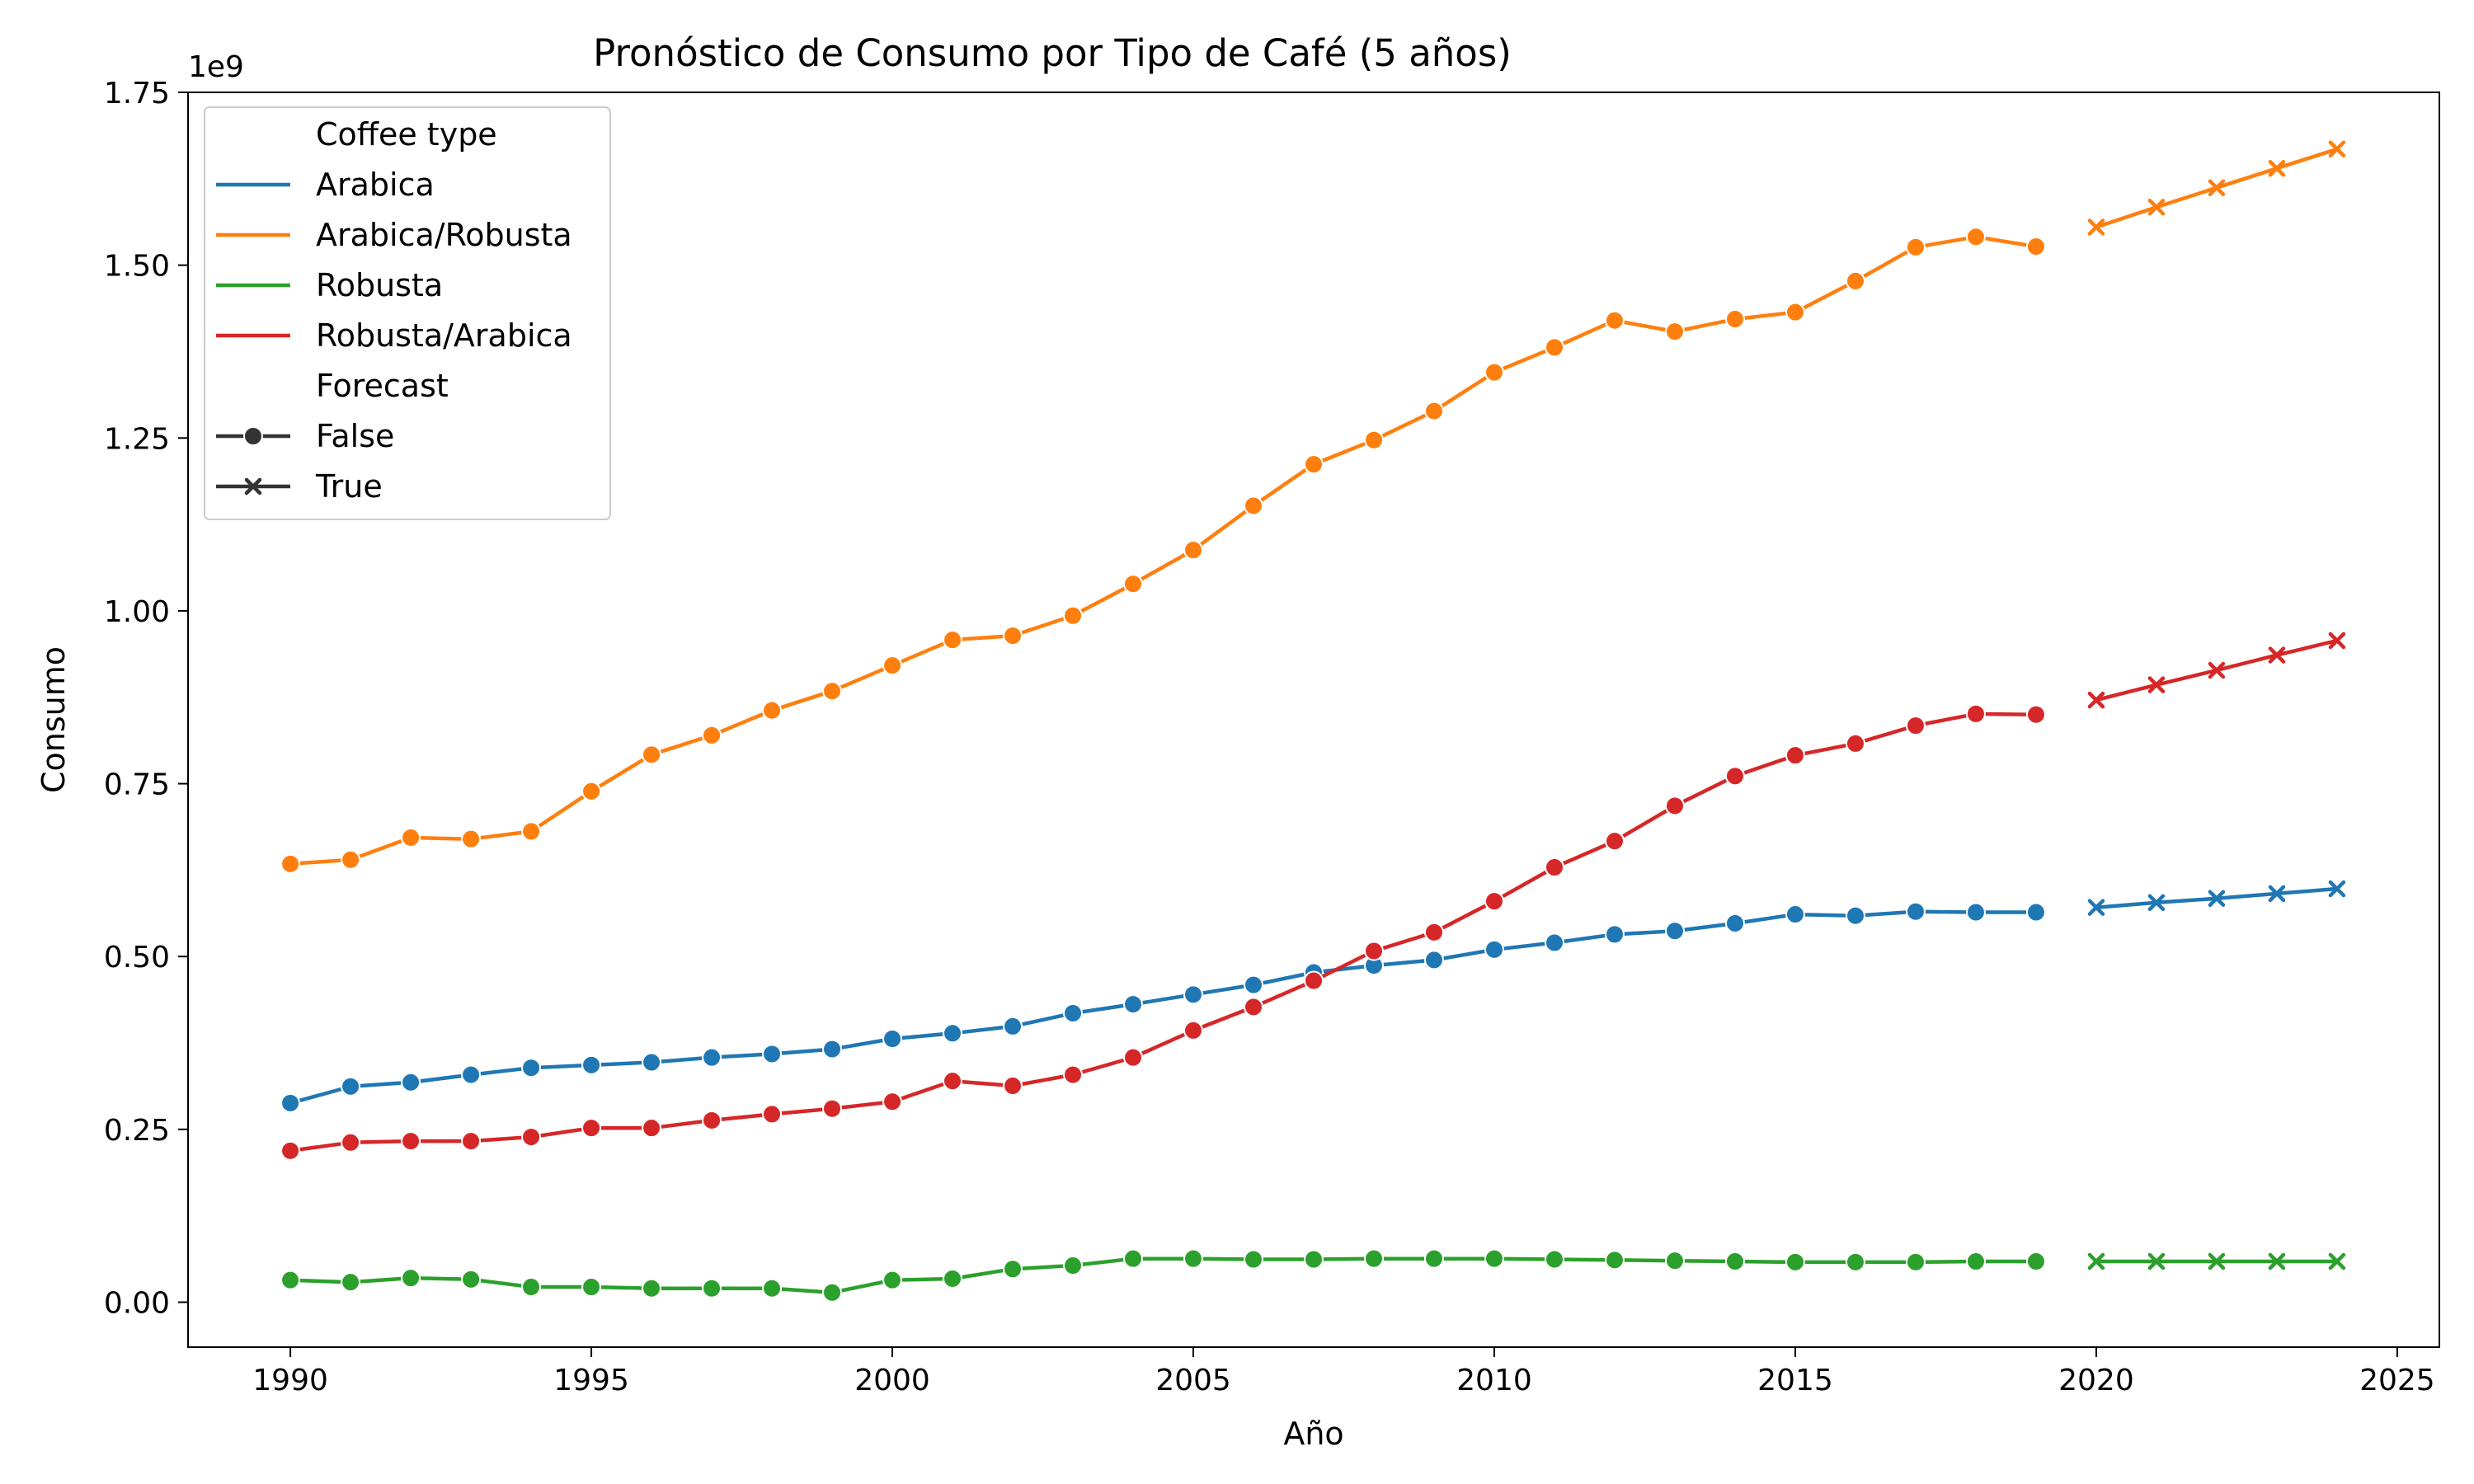 The image size is (2474, 1484). What do you see at coordinates (1795, 1380) in the screenshot?
I see `x-tick-label: 2015` at bounding box center [1795, 1380].